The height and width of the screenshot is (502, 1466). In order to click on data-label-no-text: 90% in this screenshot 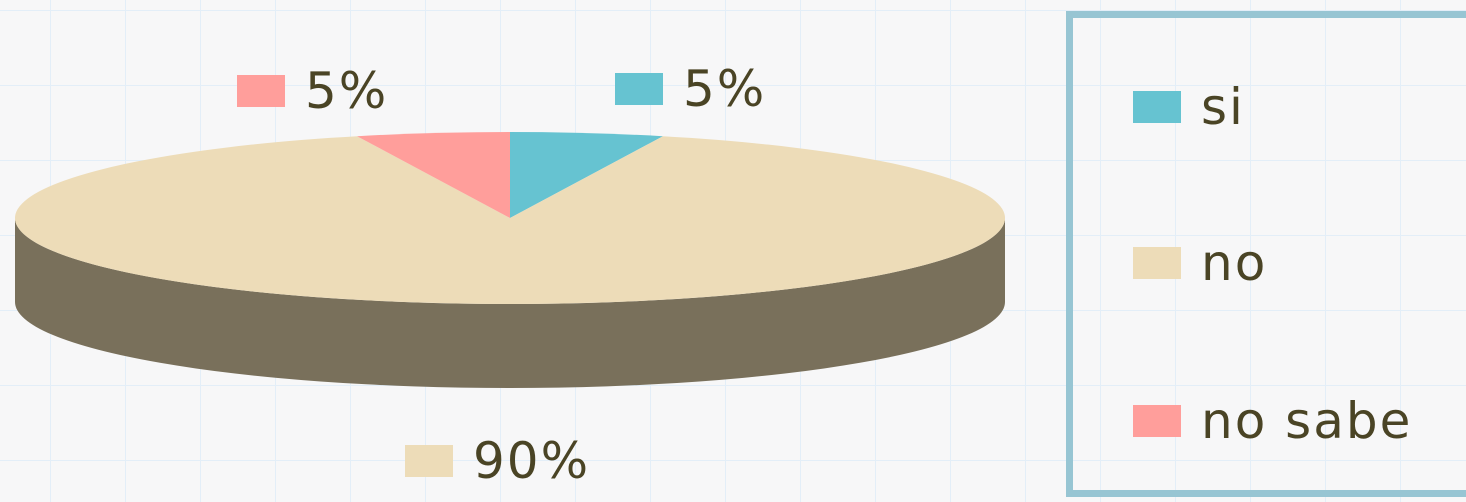, I will do `click(532, 461)`.